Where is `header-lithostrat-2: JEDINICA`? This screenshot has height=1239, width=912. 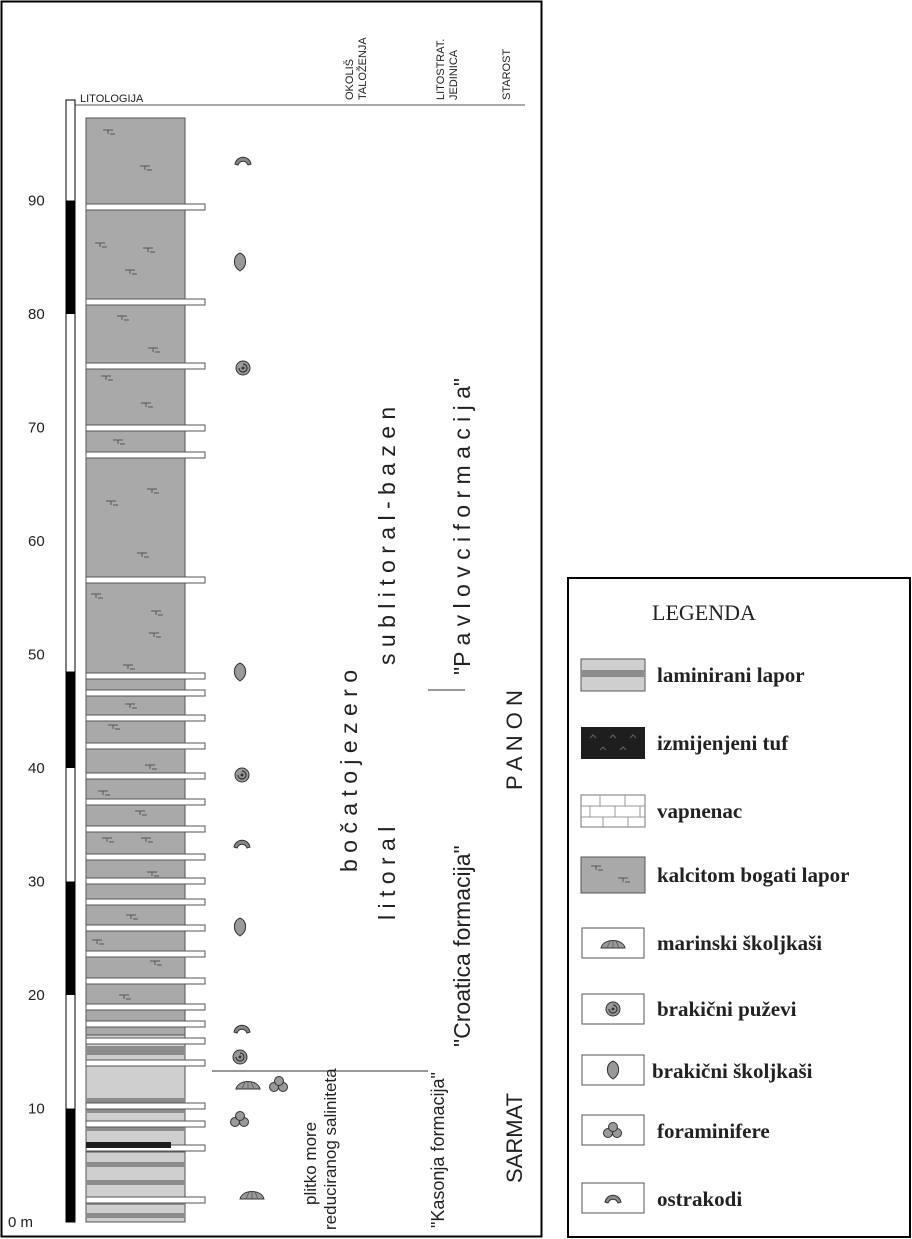
header-lithostrat-2: JEDINICA is located at coordinates (454, 74).